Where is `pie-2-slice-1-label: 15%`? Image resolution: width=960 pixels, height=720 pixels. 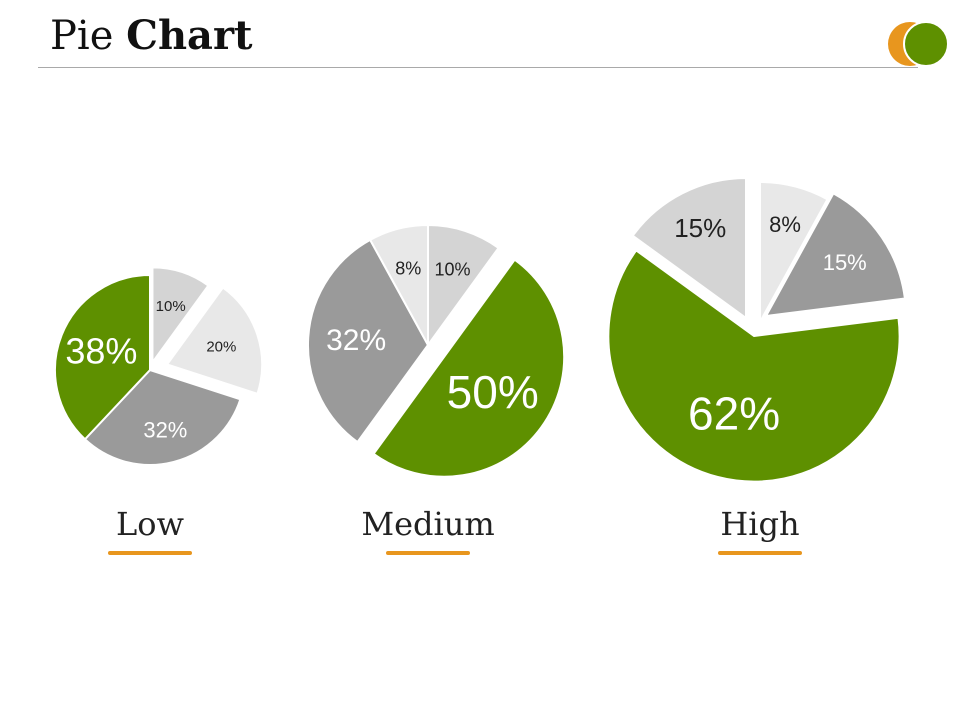
pie-2-slice-1-label: 15% is located at coordinates (845, 262).